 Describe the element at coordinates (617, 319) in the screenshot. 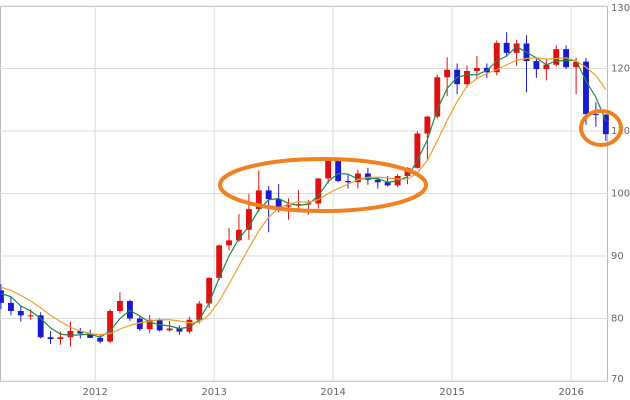

I see `y-tick-label: 80` at that location.